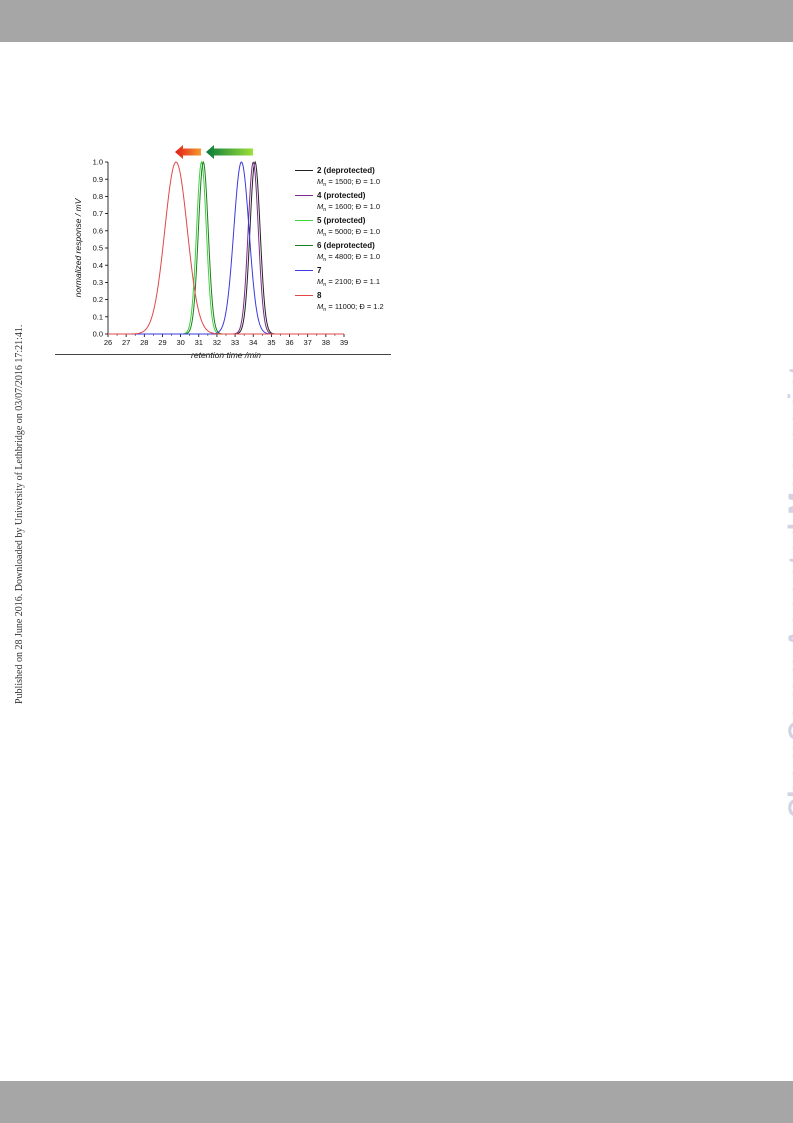 Image resolution: width=793 pixels, height=1123 pixels. I want to click on x-tick-label: 35, so click(271, 342).